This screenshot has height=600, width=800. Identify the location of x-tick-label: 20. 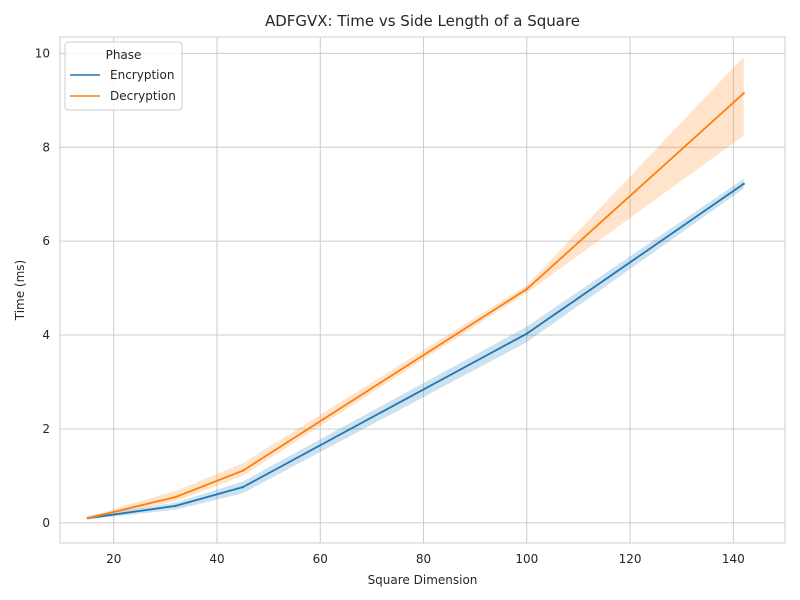
(113, 559).